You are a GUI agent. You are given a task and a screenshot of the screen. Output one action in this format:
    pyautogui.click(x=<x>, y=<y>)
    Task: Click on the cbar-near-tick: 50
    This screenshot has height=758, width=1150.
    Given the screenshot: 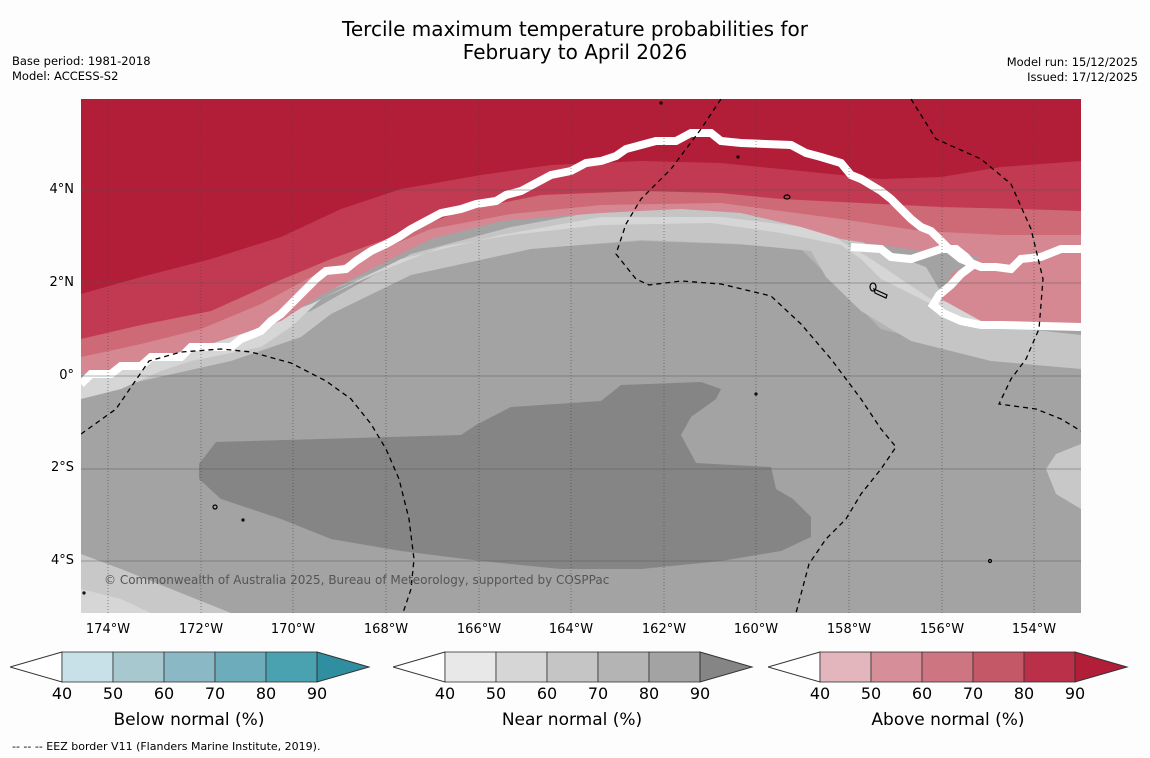 What is the action you would take?
    pyautogui.click(x=496, y=693)
    